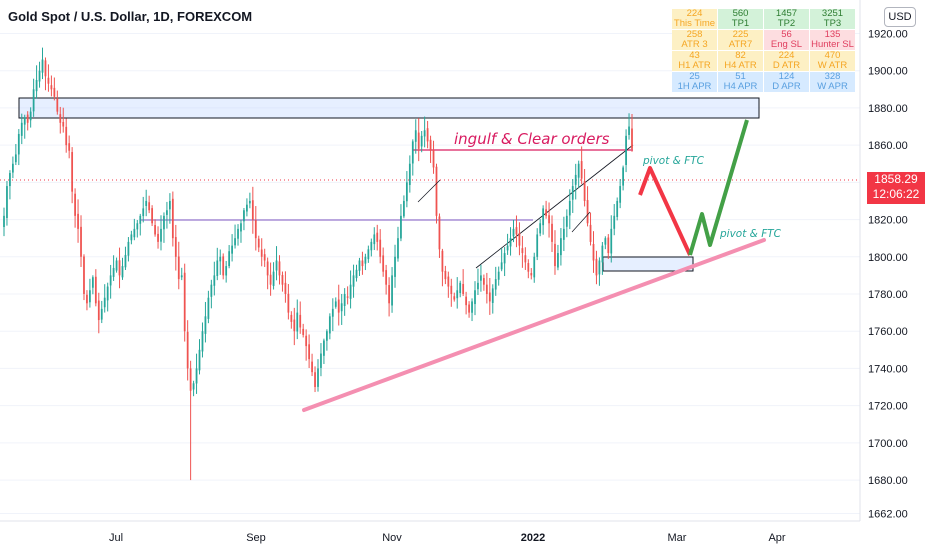 The image size is (932, 550). Describe the element at coordinates (740, 34) in the screenshot. I see `info-cell-value: 225` at that location.